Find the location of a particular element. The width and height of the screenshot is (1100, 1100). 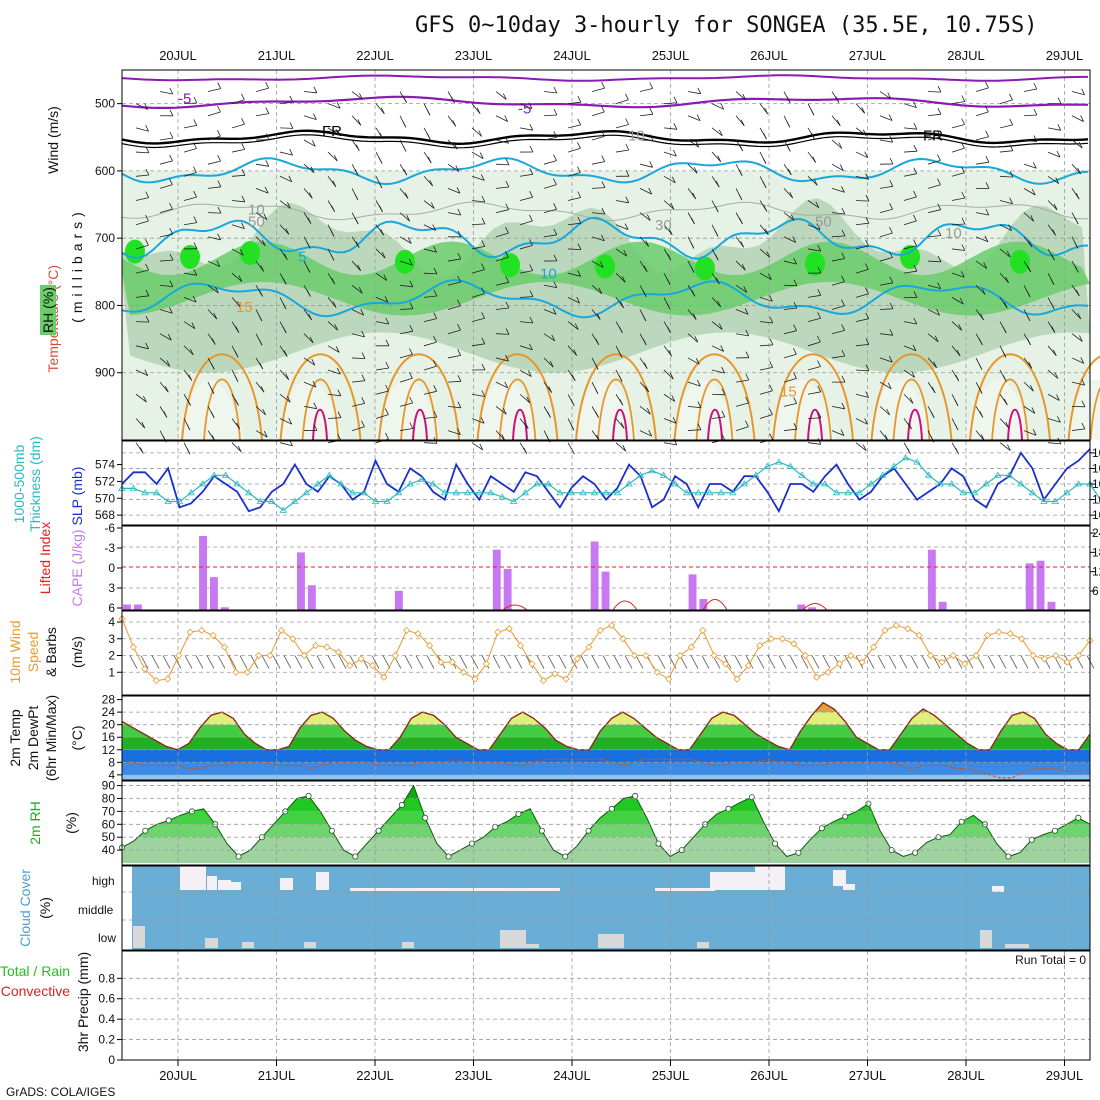

cape-bar is located at coordinates (703, 604).